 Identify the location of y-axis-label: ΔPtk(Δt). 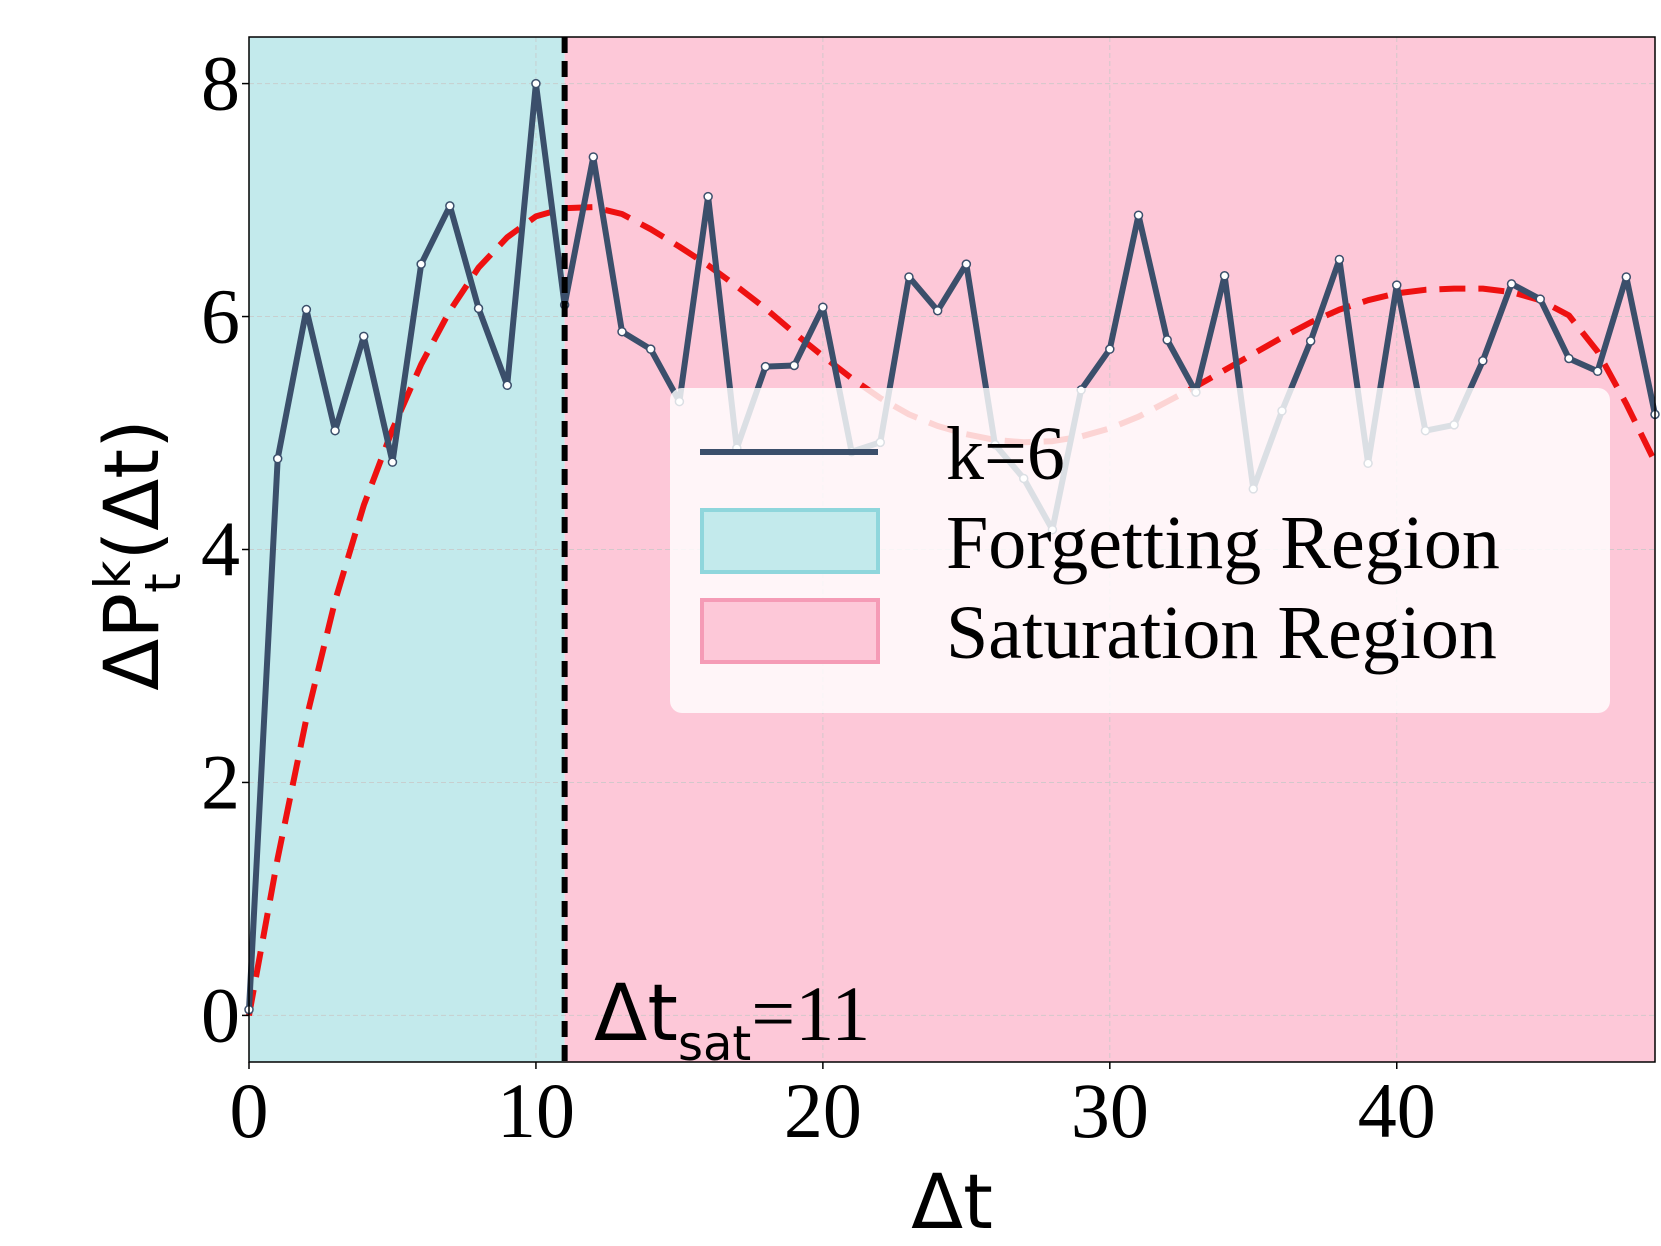
(138, 555).